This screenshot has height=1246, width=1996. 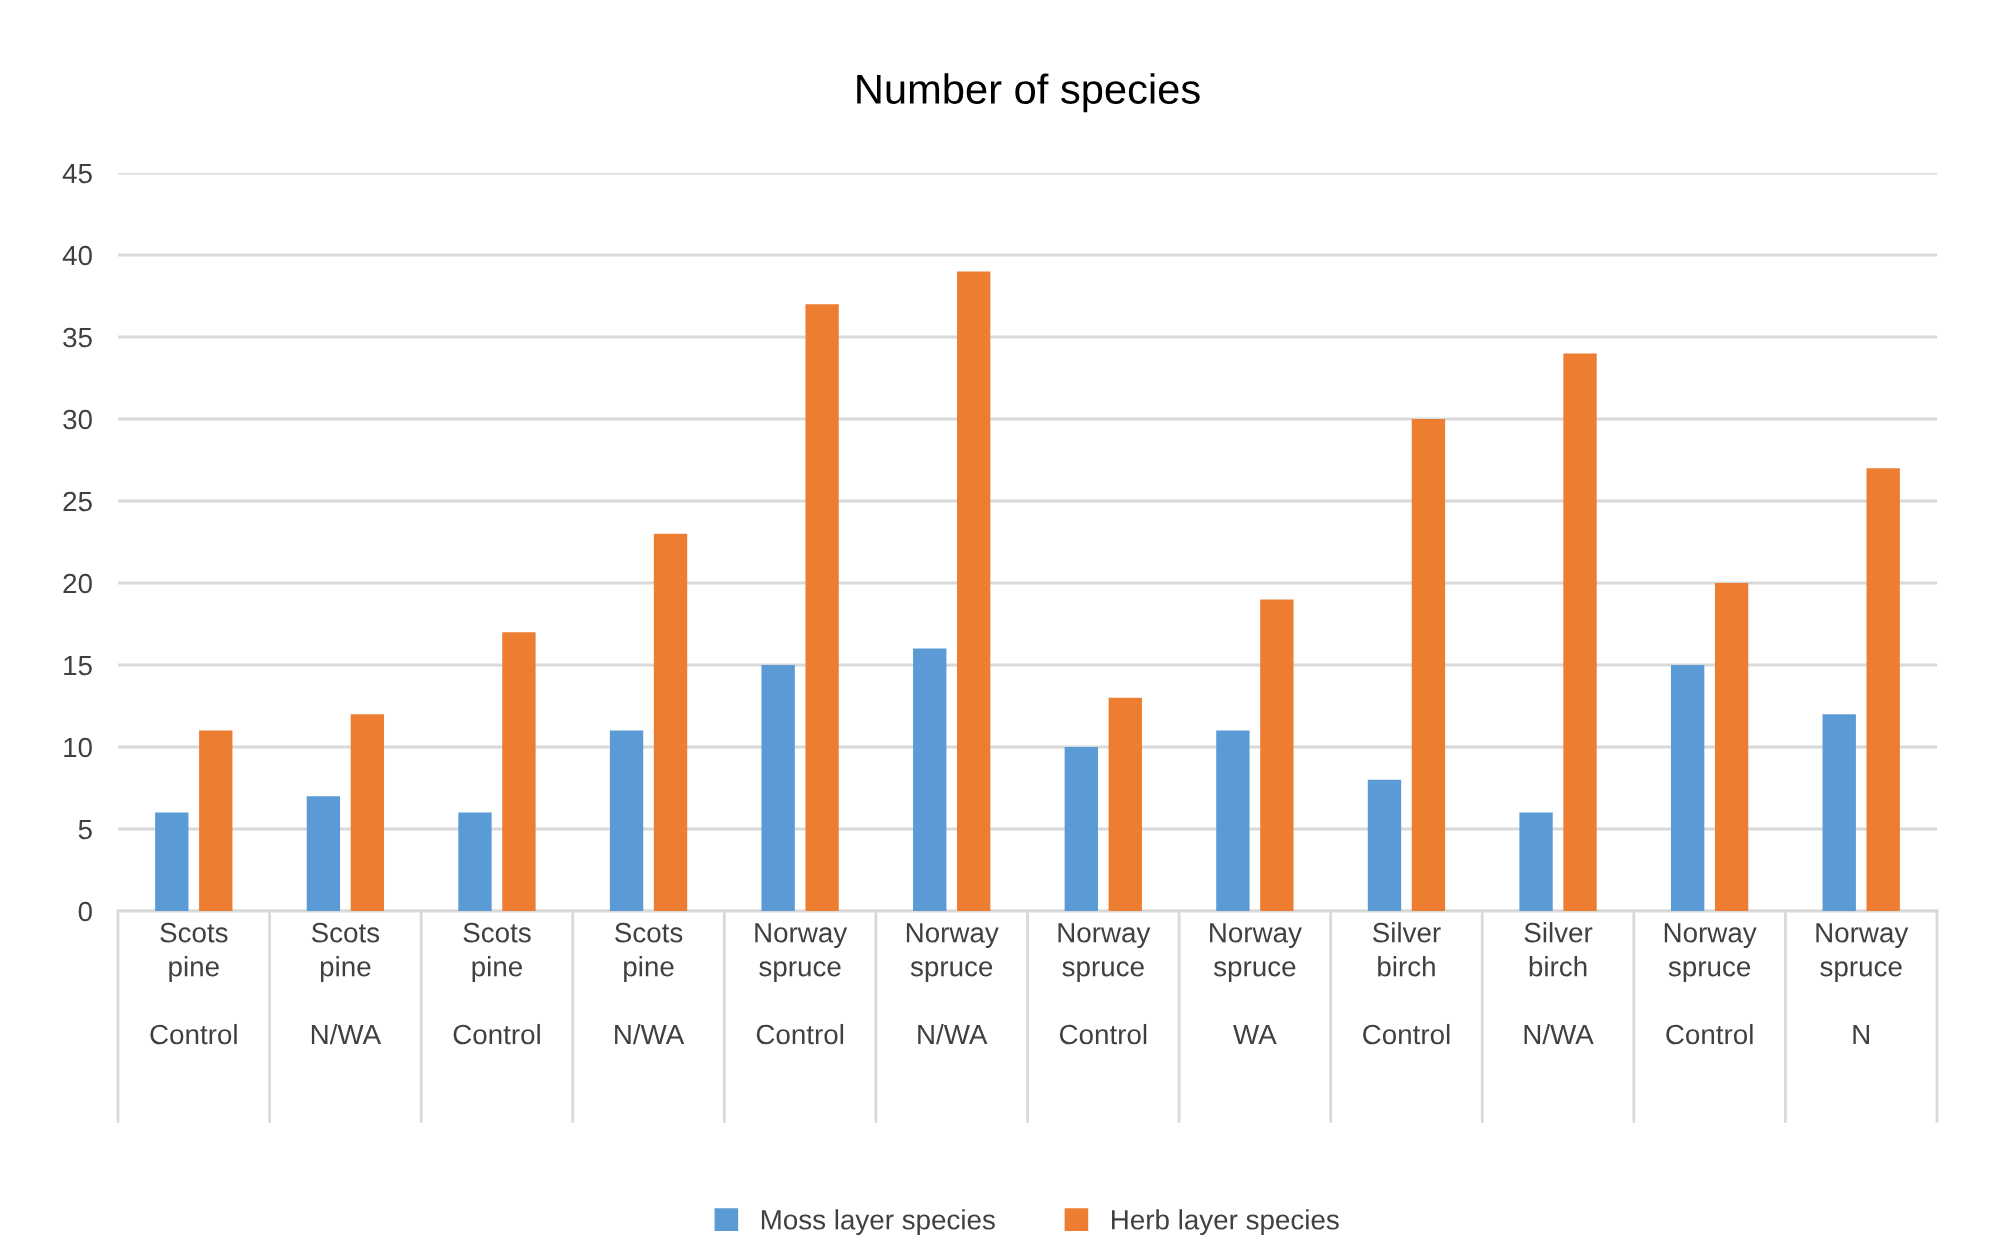 What do you see at coordinates (78, 747) in the screenshot?
I see `y-tick-label: 10` at bounding box center [78, 747].